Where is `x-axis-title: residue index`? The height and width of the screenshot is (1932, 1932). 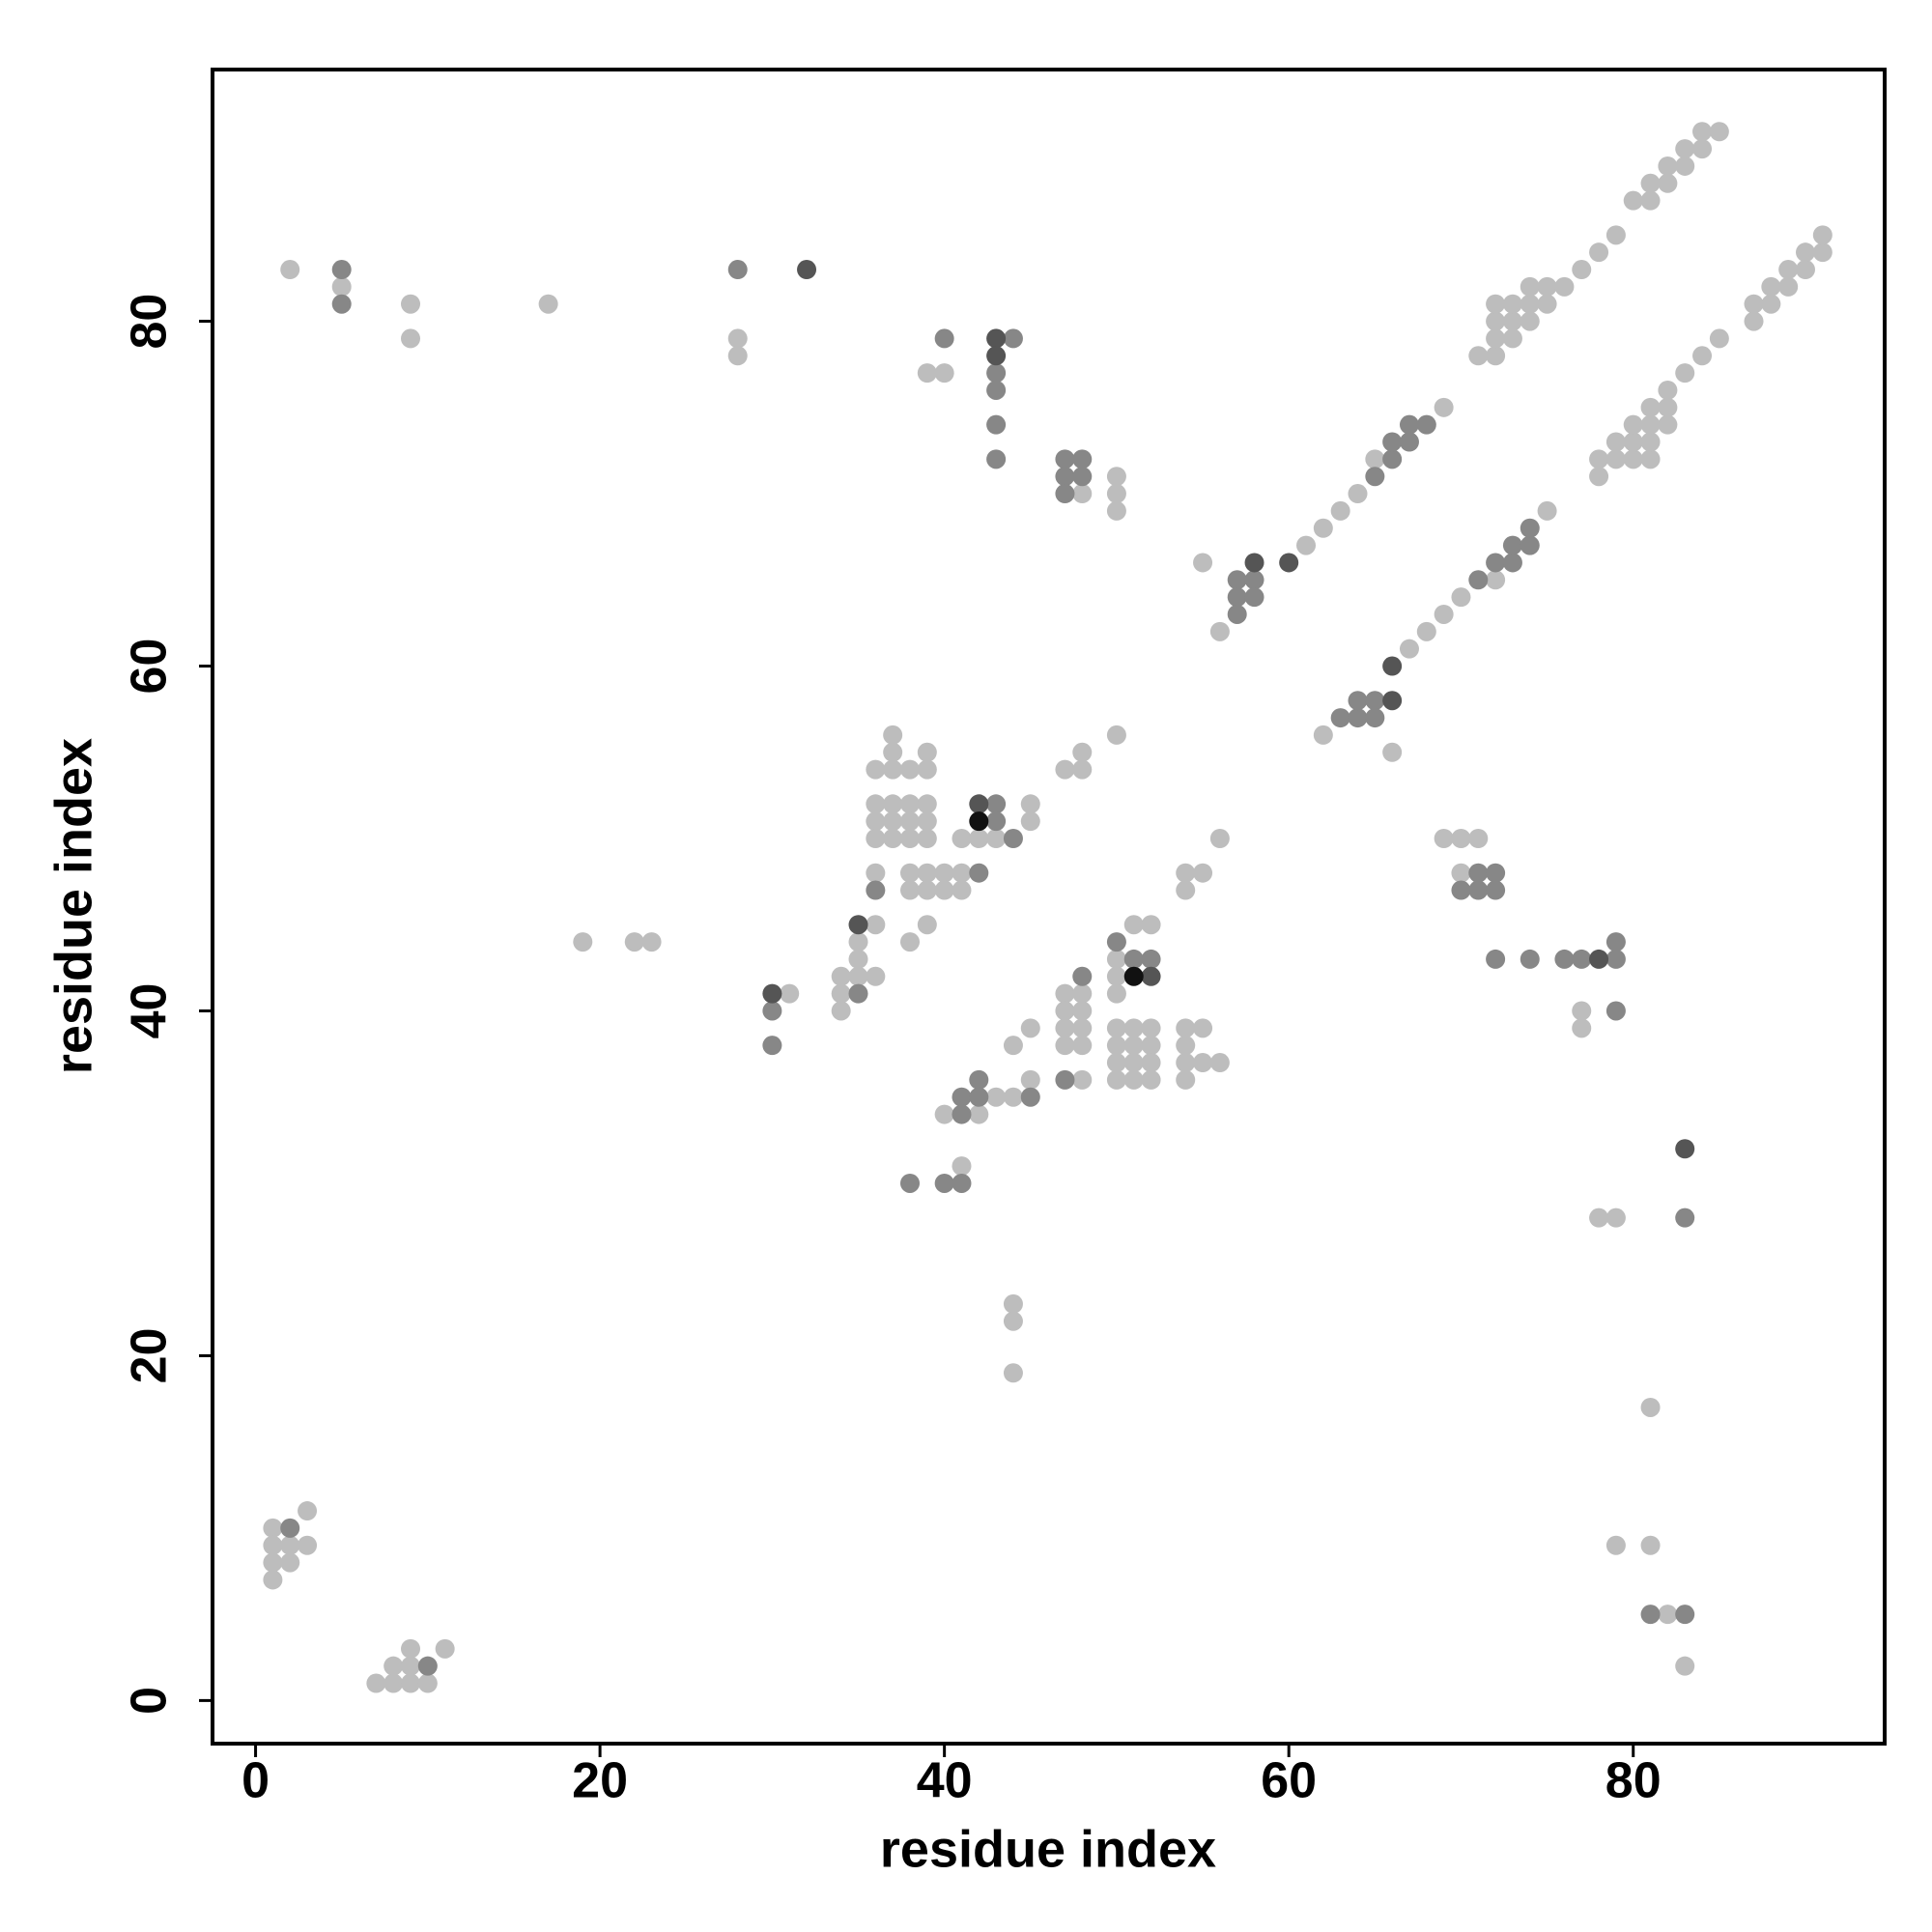 x-axis-title: residue index is located at coordinates (1048, 1849).